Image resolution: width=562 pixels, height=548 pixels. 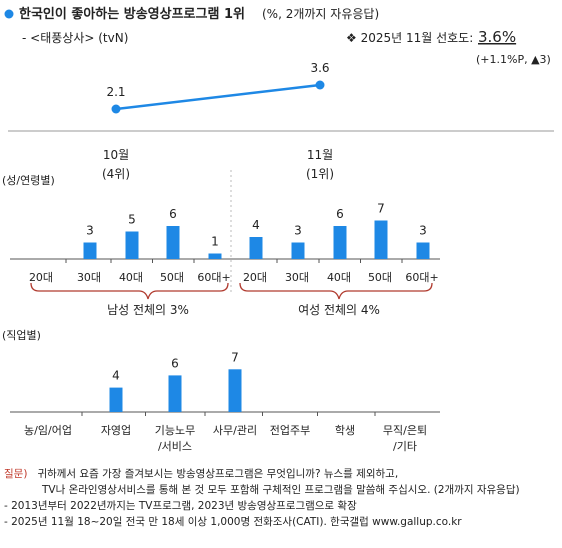 I want to click on chart-title-note: (%, 2개까지 자유응답), so click(x=320, y=14).